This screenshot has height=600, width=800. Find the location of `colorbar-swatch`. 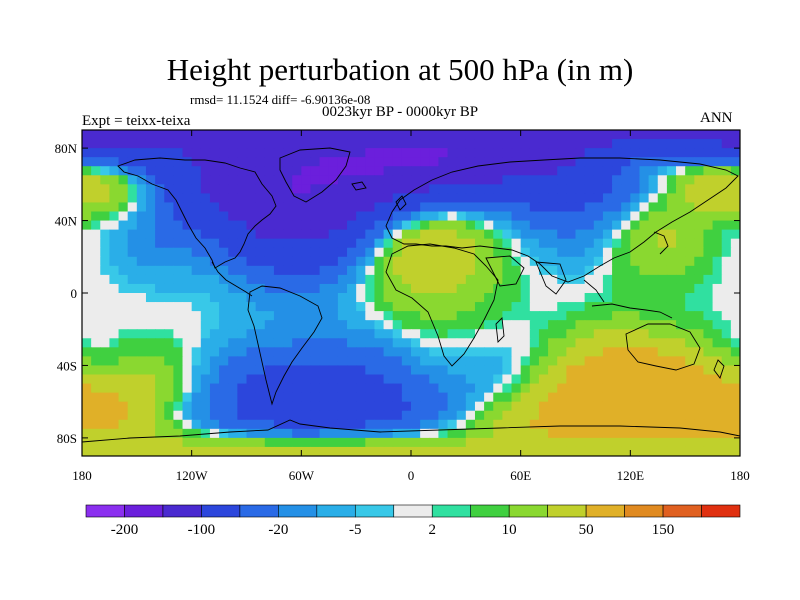

colorbar-swatch is located at coordinates (221, 511).